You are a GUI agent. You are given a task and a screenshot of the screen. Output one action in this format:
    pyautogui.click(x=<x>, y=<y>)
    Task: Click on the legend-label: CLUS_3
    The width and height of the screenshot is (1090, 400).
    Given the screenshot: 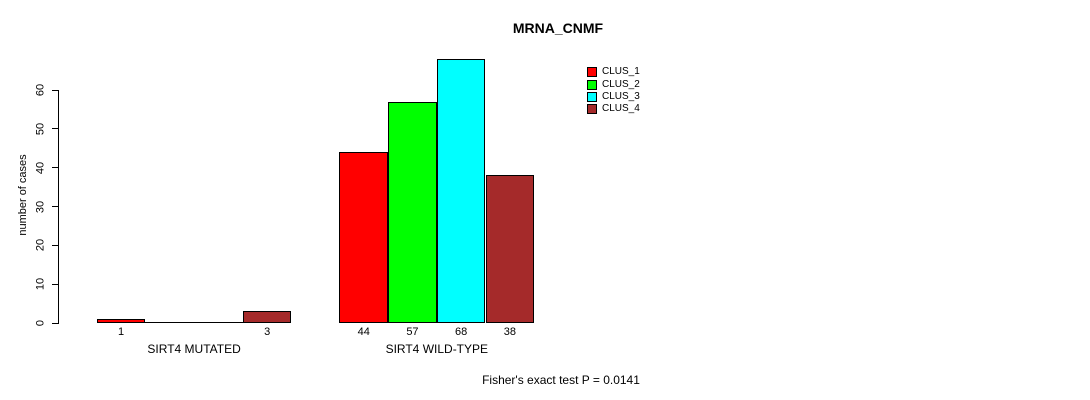 What is the action you would take?
    pyautogui.click(x=621, y=96)
    